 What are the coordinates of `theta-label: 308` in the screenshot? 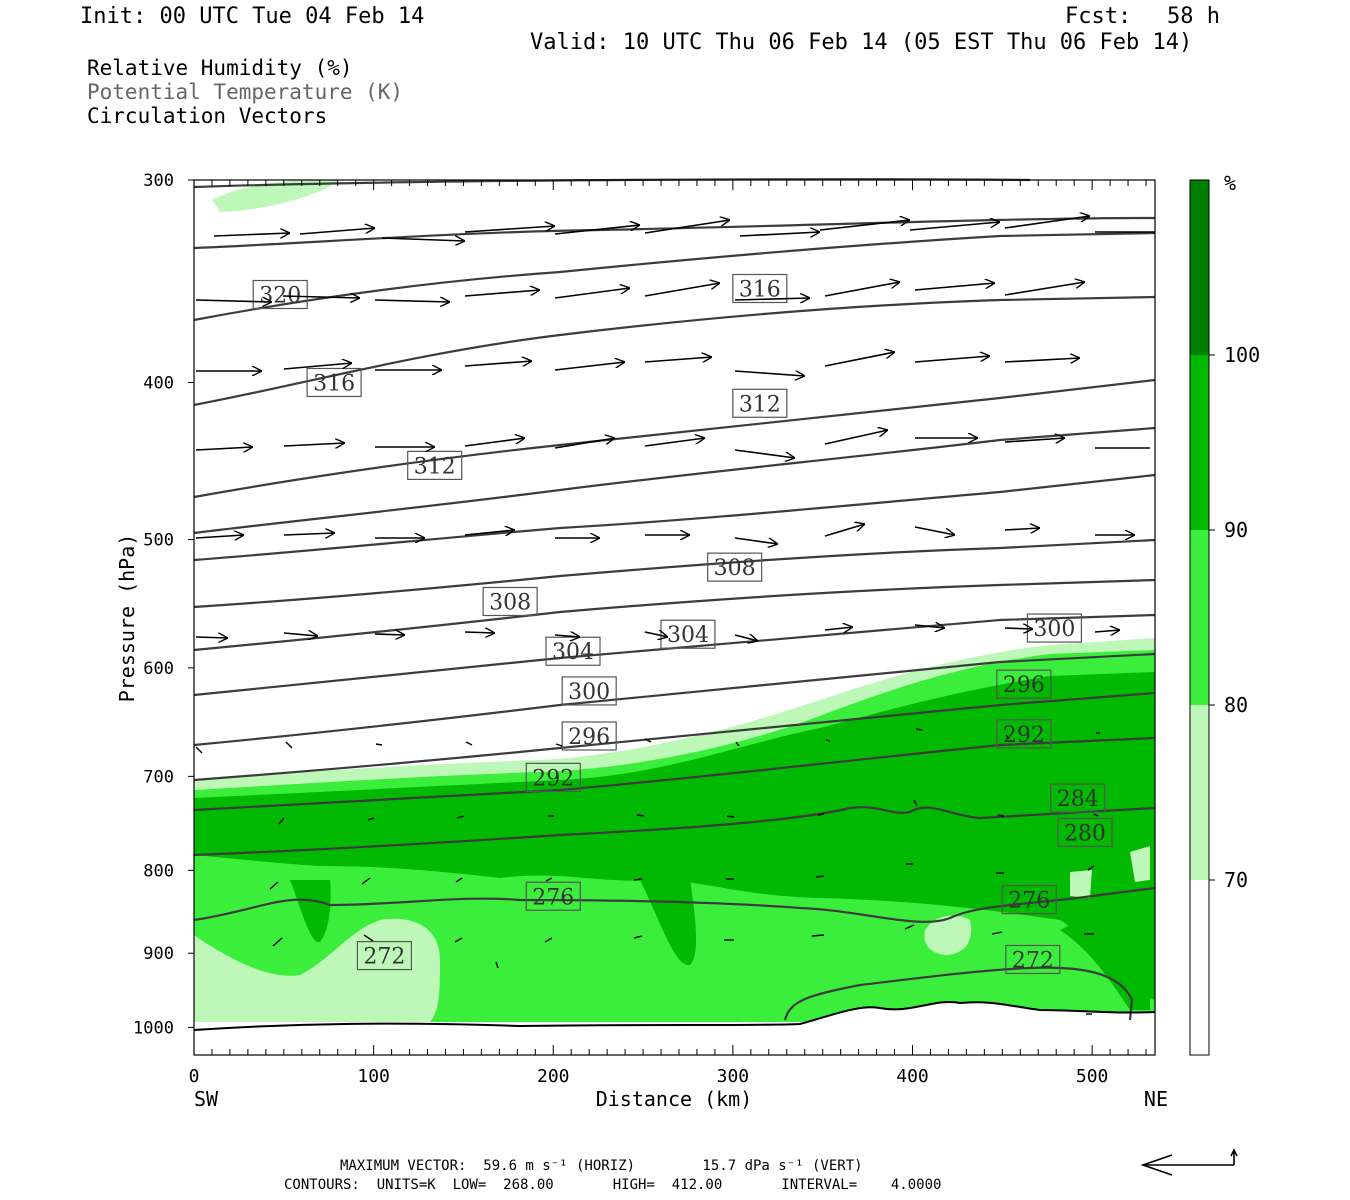 It's located at (735, 568).